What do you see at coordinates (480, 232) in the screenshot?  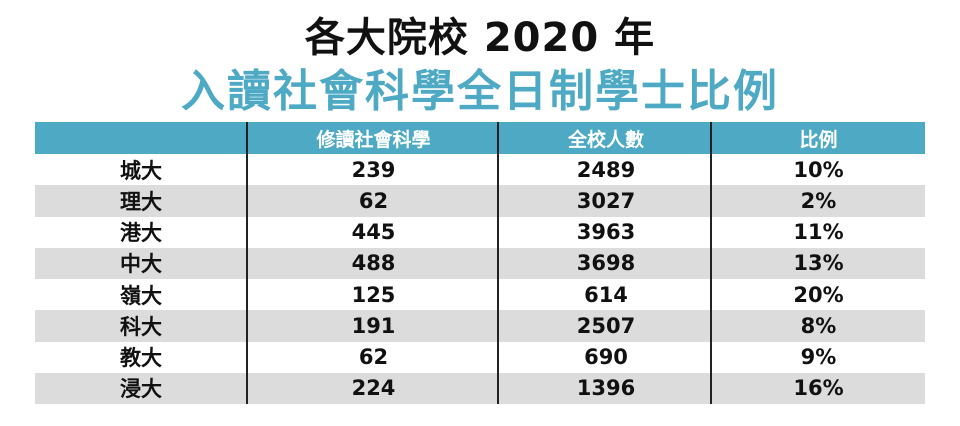 I see `table-row: 港大 445 3963 11%` at bounding box center [480, 232].